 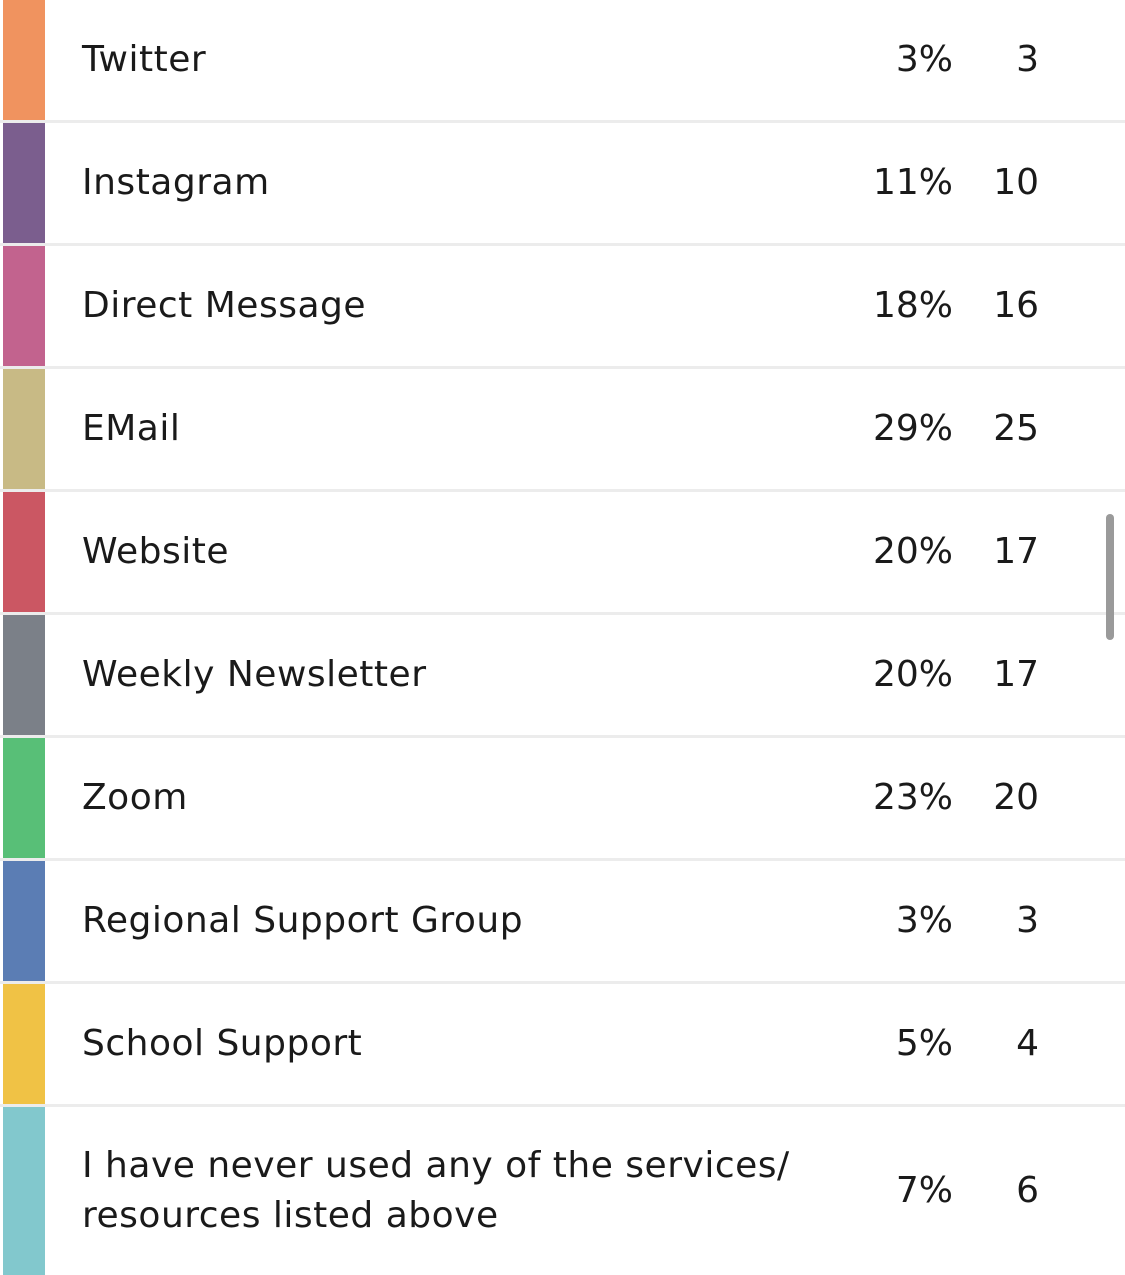 What do you see at coordinates (442, 306) in the screenshot?
I see `answer-label: Direct Message` at bounding box center [442, 306].